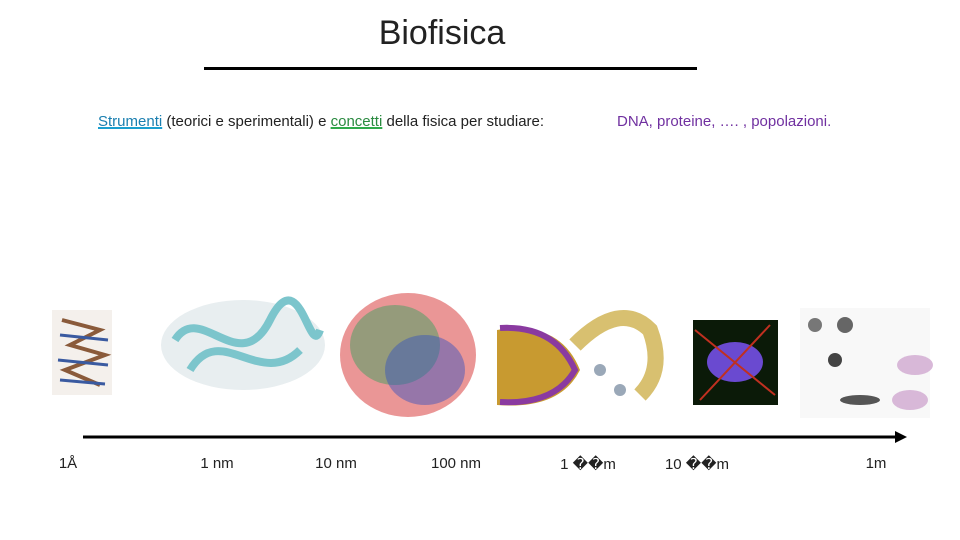 Image resolution: width=960 pixels, height=540 pixels. Describe the element at coordinates (82, 352) in the screenshot. I see `dna-image` at that location.